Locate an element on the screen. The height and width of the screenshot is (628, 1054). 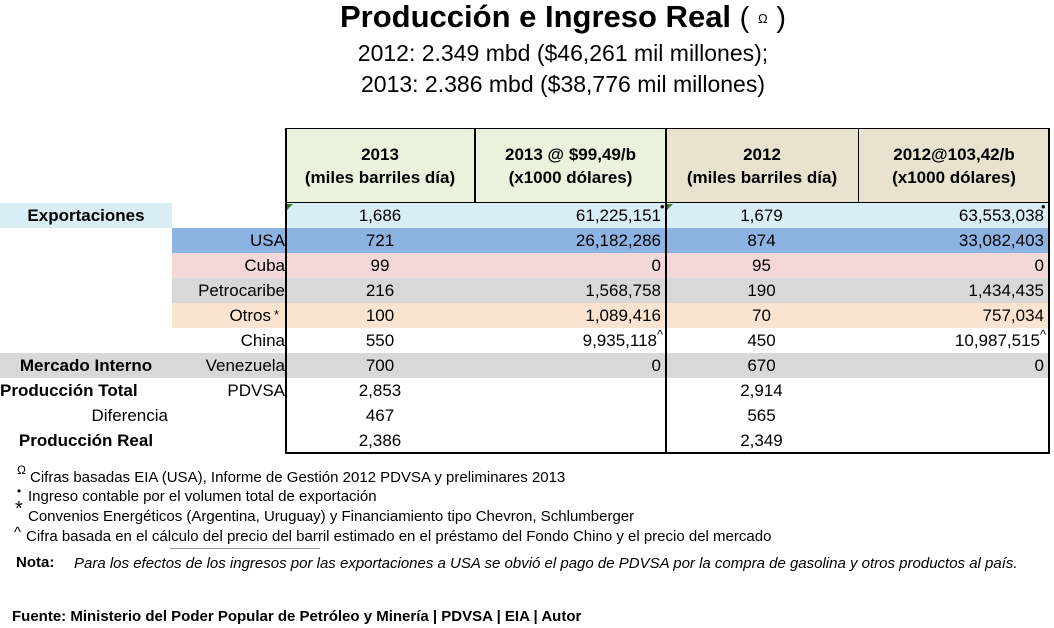
cell-2013-volume: 2,853 is located at coordinates (380, 390).